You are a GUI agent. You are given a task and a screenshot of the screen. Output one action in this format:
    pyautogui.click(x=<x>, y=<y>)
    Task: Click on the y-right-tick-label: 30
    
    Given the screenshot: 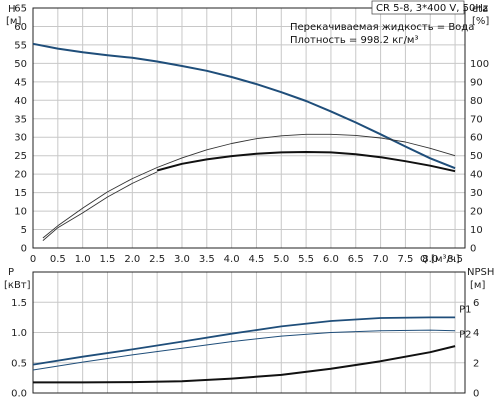 What is the action you would take?
    pyautogui.click(x=476, y=193)
    